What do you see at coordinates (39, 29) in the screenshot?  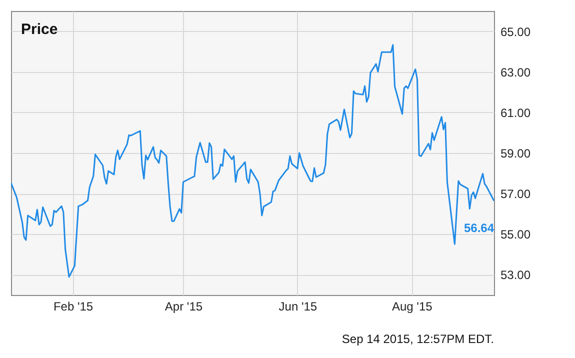 I see `text: Price` at bounding box center [39, 29].